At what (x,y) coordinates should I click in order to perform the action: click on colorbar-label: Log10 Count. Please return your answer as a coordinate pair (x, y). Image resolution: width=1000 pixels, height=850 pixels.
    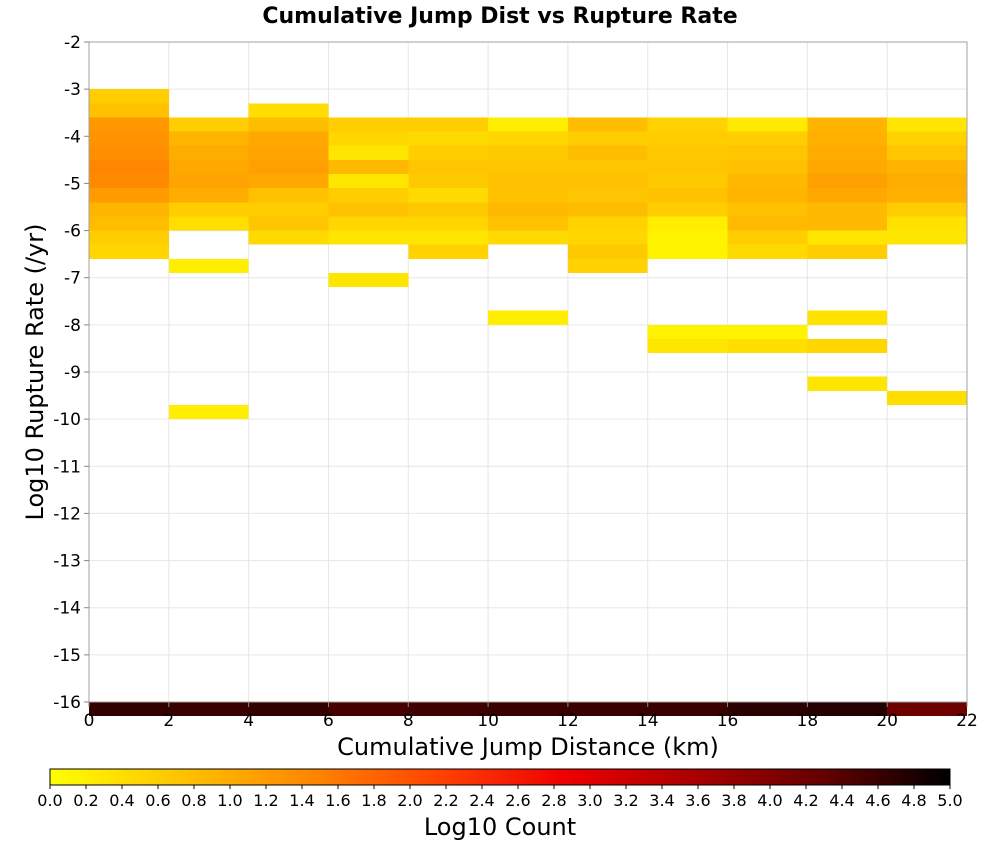
    Looking at the image, I should click on (500, 827).